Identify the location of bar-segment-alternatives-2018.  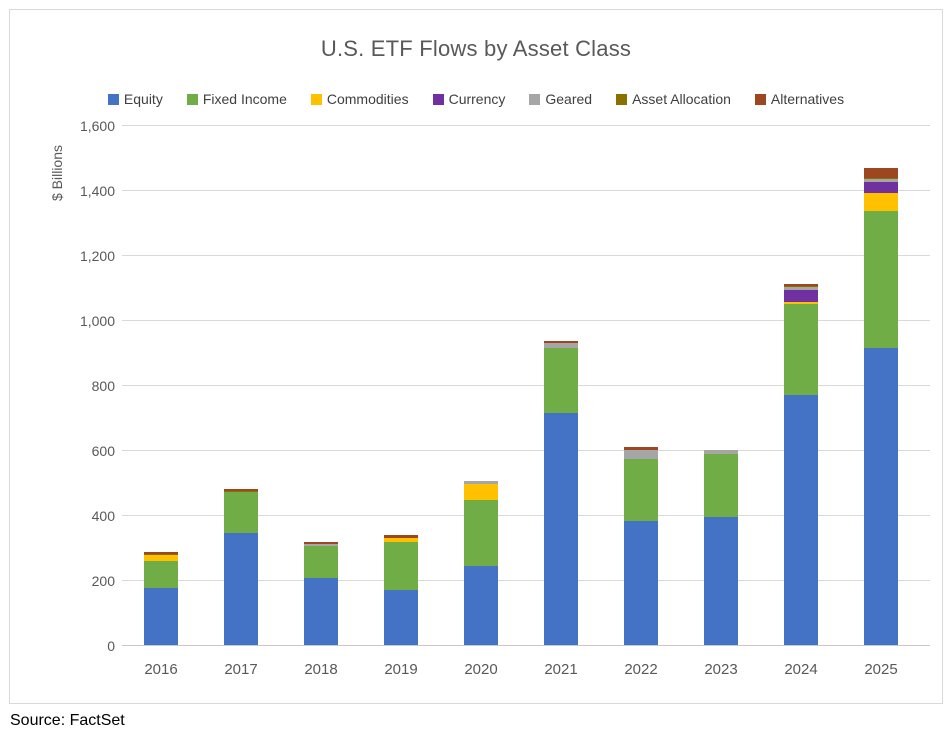
(321, 543).